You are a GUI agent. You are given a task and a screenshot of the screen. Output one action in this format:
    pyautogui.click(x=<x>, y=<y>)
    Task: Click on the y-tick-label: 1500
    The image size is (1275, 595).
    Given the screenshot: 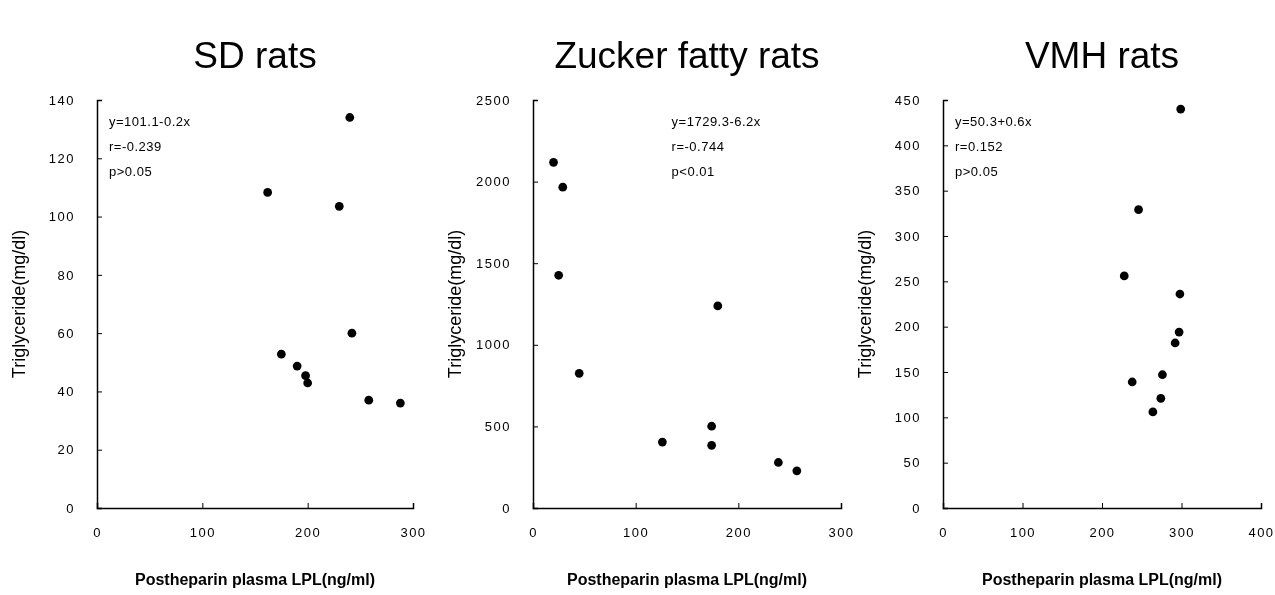 What is the action you would take?
    pyautogui.click(x=493, y=263)
    